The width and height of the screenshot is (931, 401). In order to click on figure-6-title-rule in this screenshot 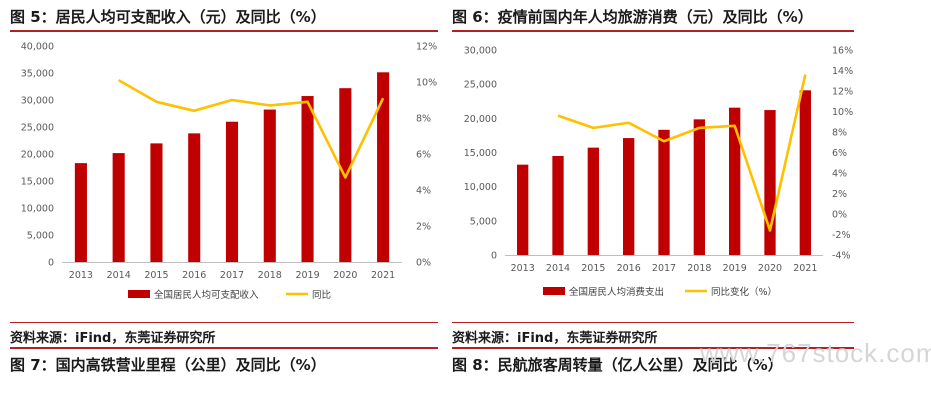, I will do `click(653, 31)`.